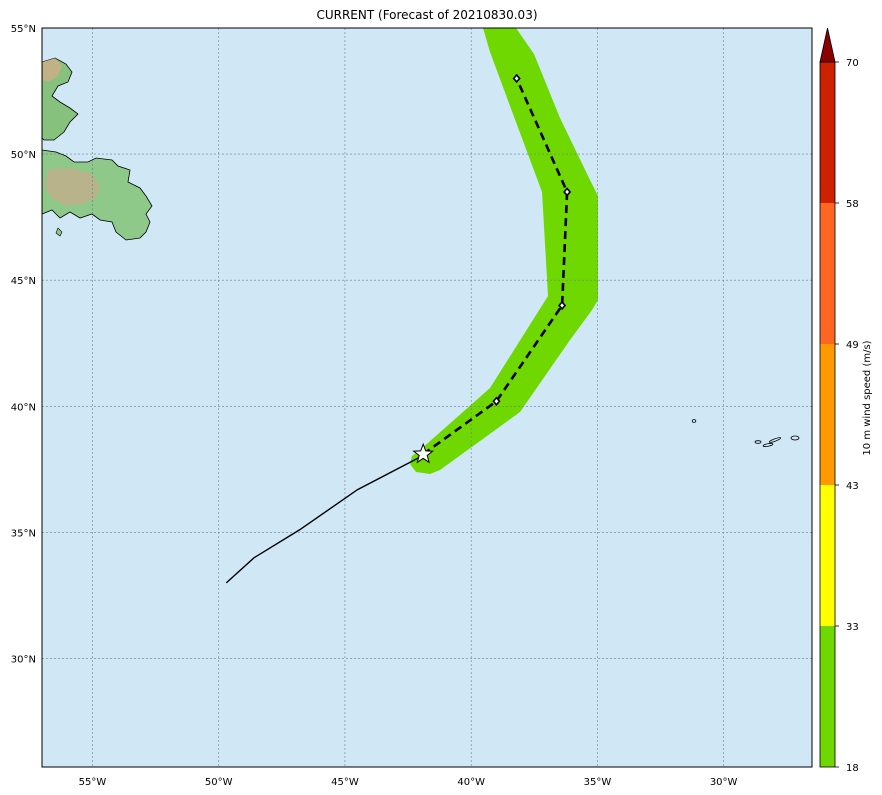 This screenshot has height=795, width=882. What do you see at coordinates (323, 520) in the screenshot?
I see `past-track-line` at bounding box center [323, 520].